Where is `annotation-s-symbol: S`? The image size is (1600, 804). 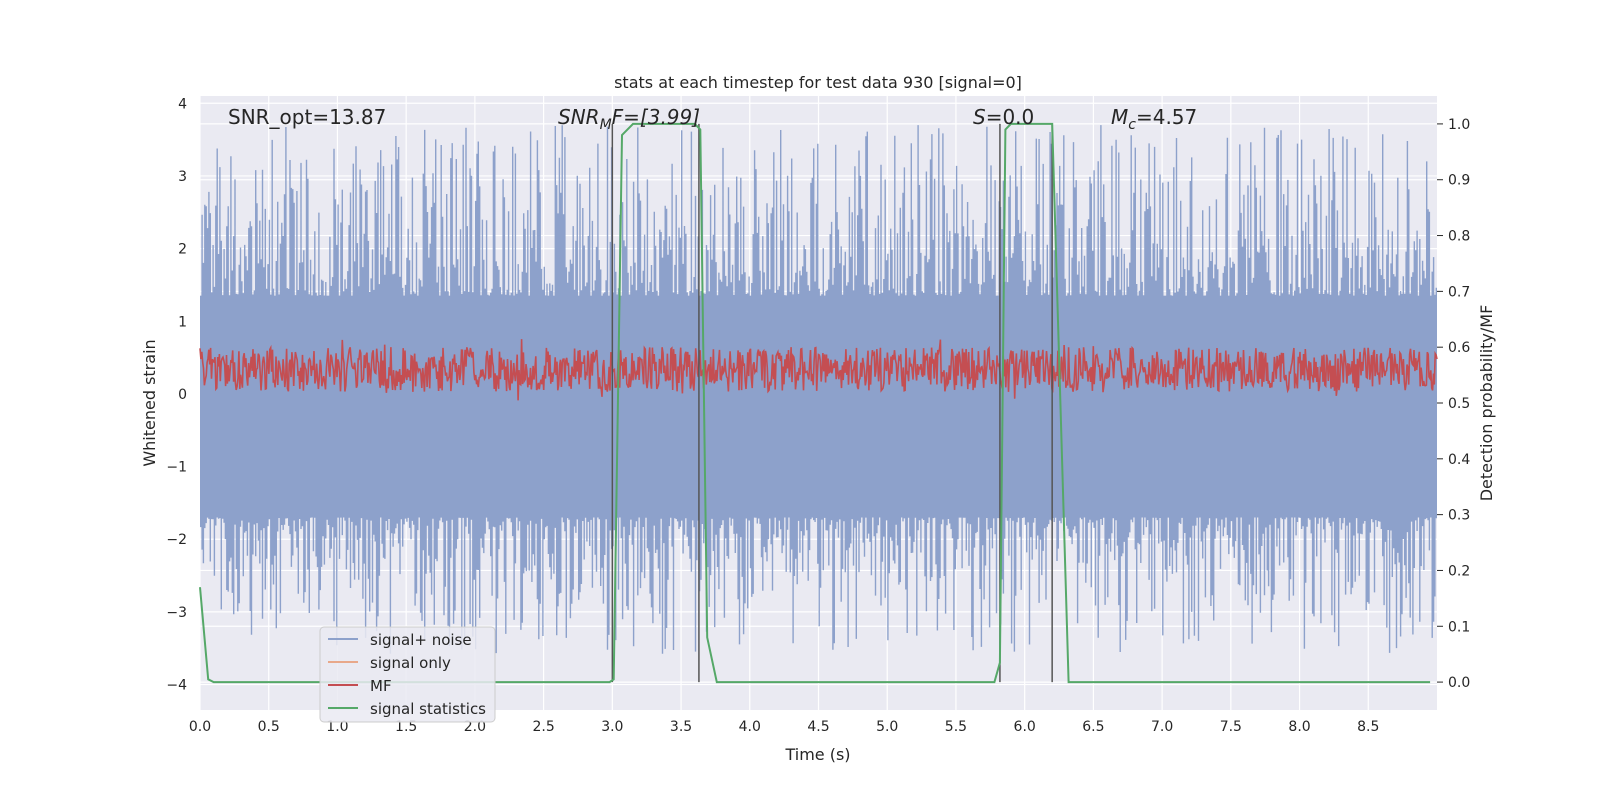
annotation-s-symbol: S is located at coordinates (979, 117).